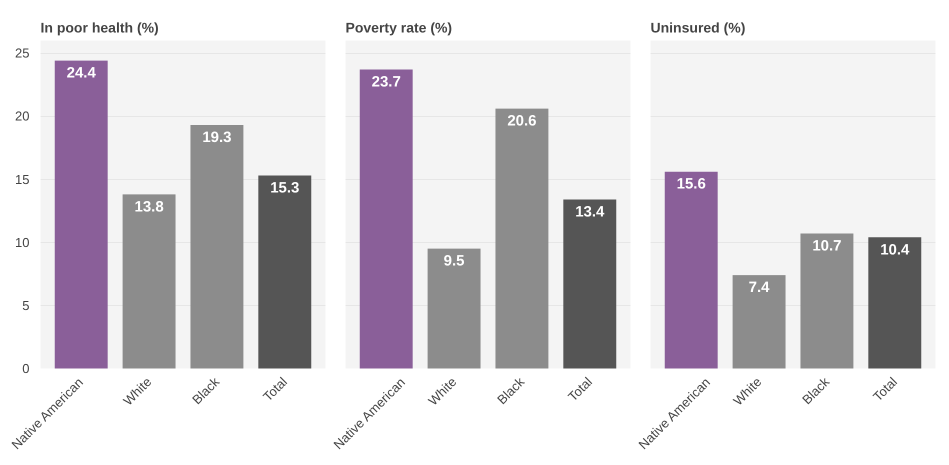 This screenshot has width=949, height=465. What do you see at coordinates (81, 73) in the screenshot?
I see `data-label: 24.4` at bounding box center [81, 73].